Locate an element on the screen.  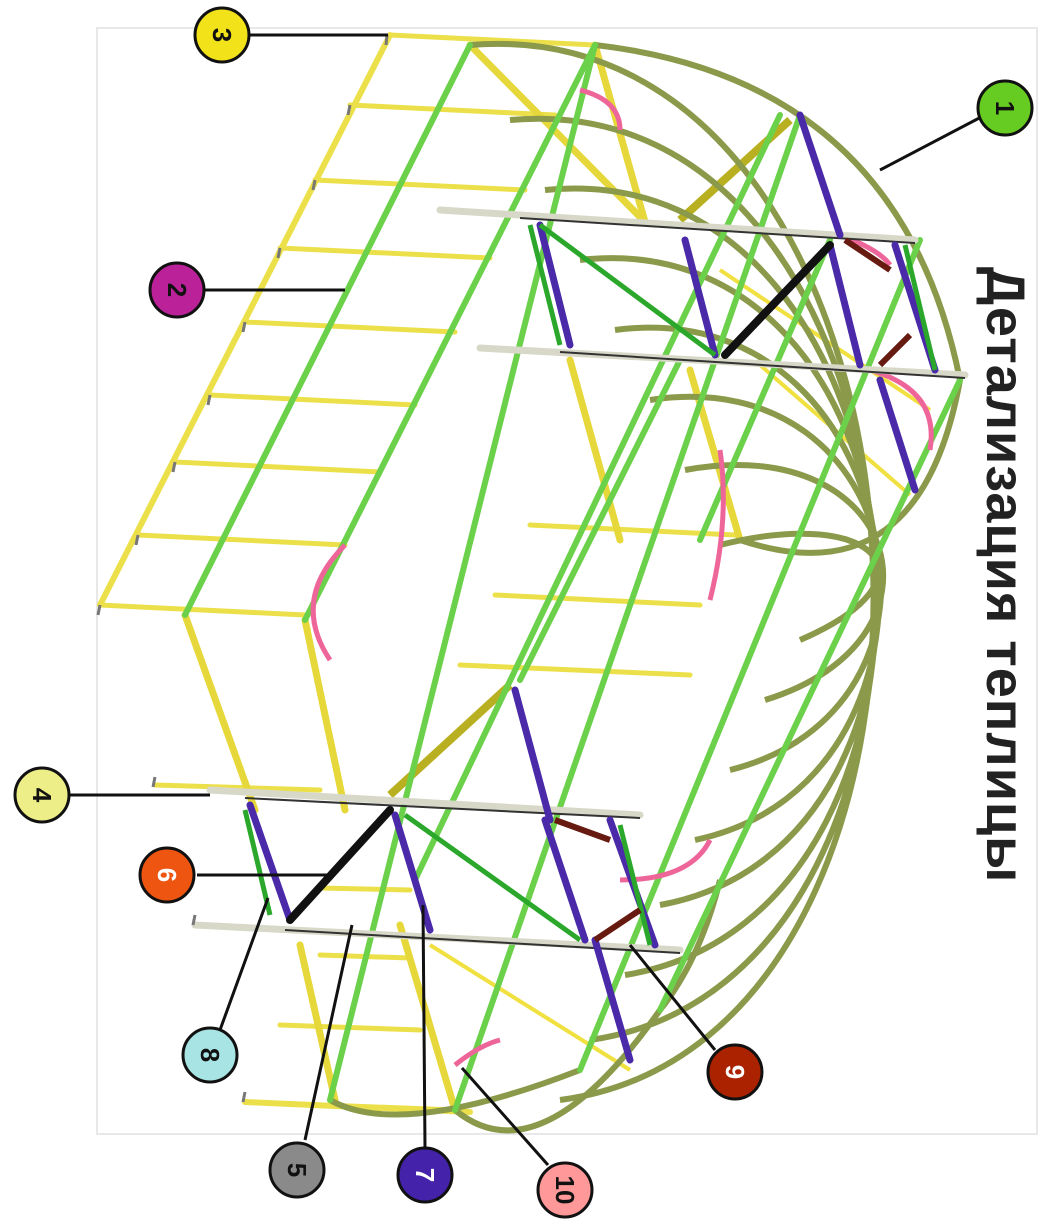
callout-number-3: 3 is located at coordinates (222, 35).